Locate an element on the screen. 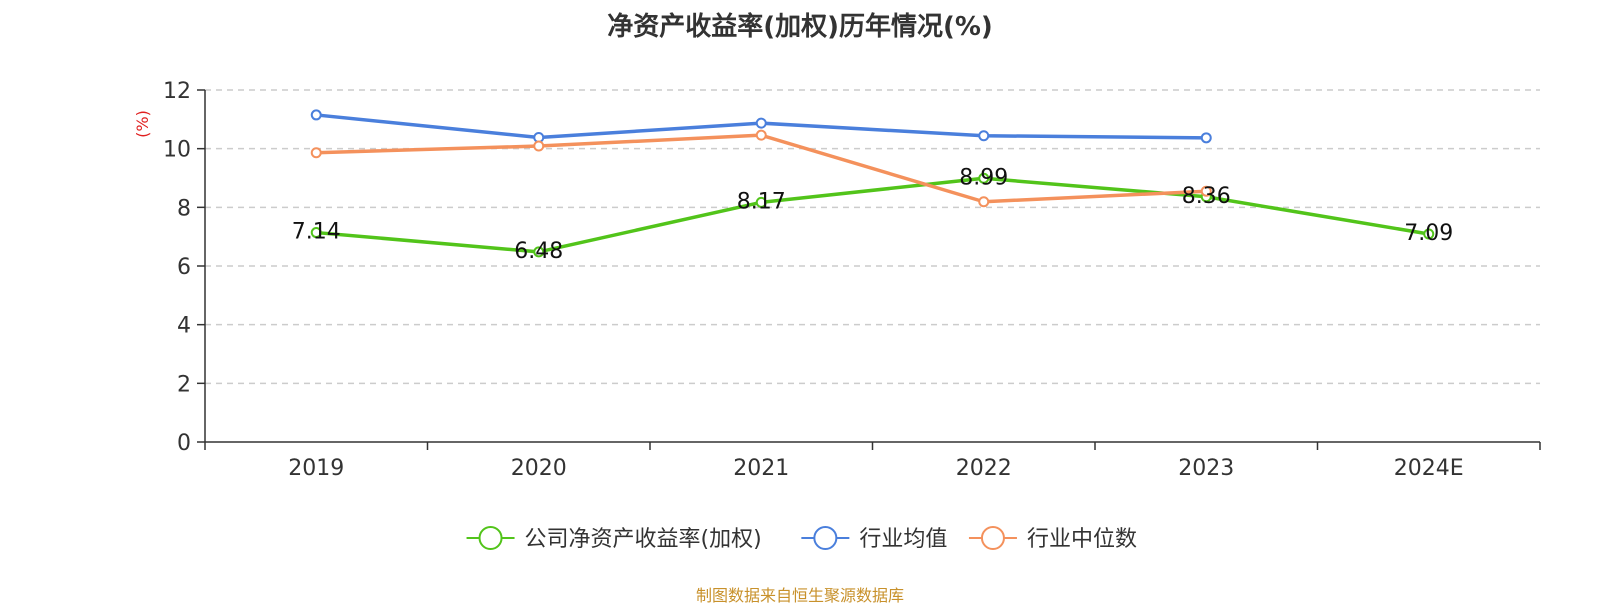 The width and height of the screenshot is (1600, 606). chart-title: 净资产收益率(加权)历年情况(%) is located at coordinates (800, 27).